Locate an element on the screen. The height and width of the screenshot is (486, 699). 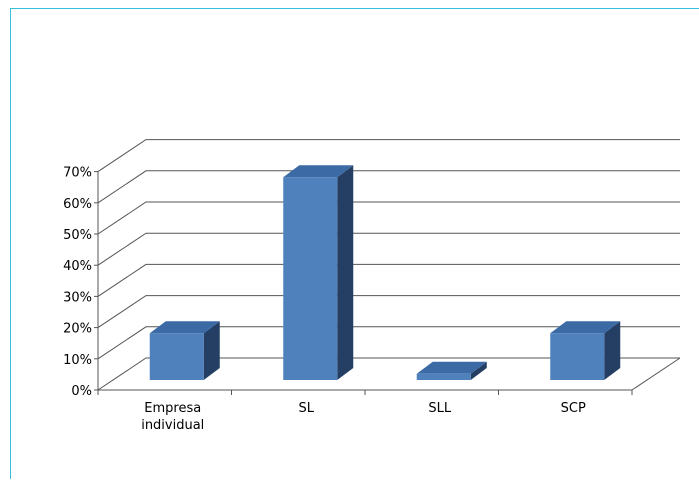
floor-right-edge is located at coordinates (656, 374).